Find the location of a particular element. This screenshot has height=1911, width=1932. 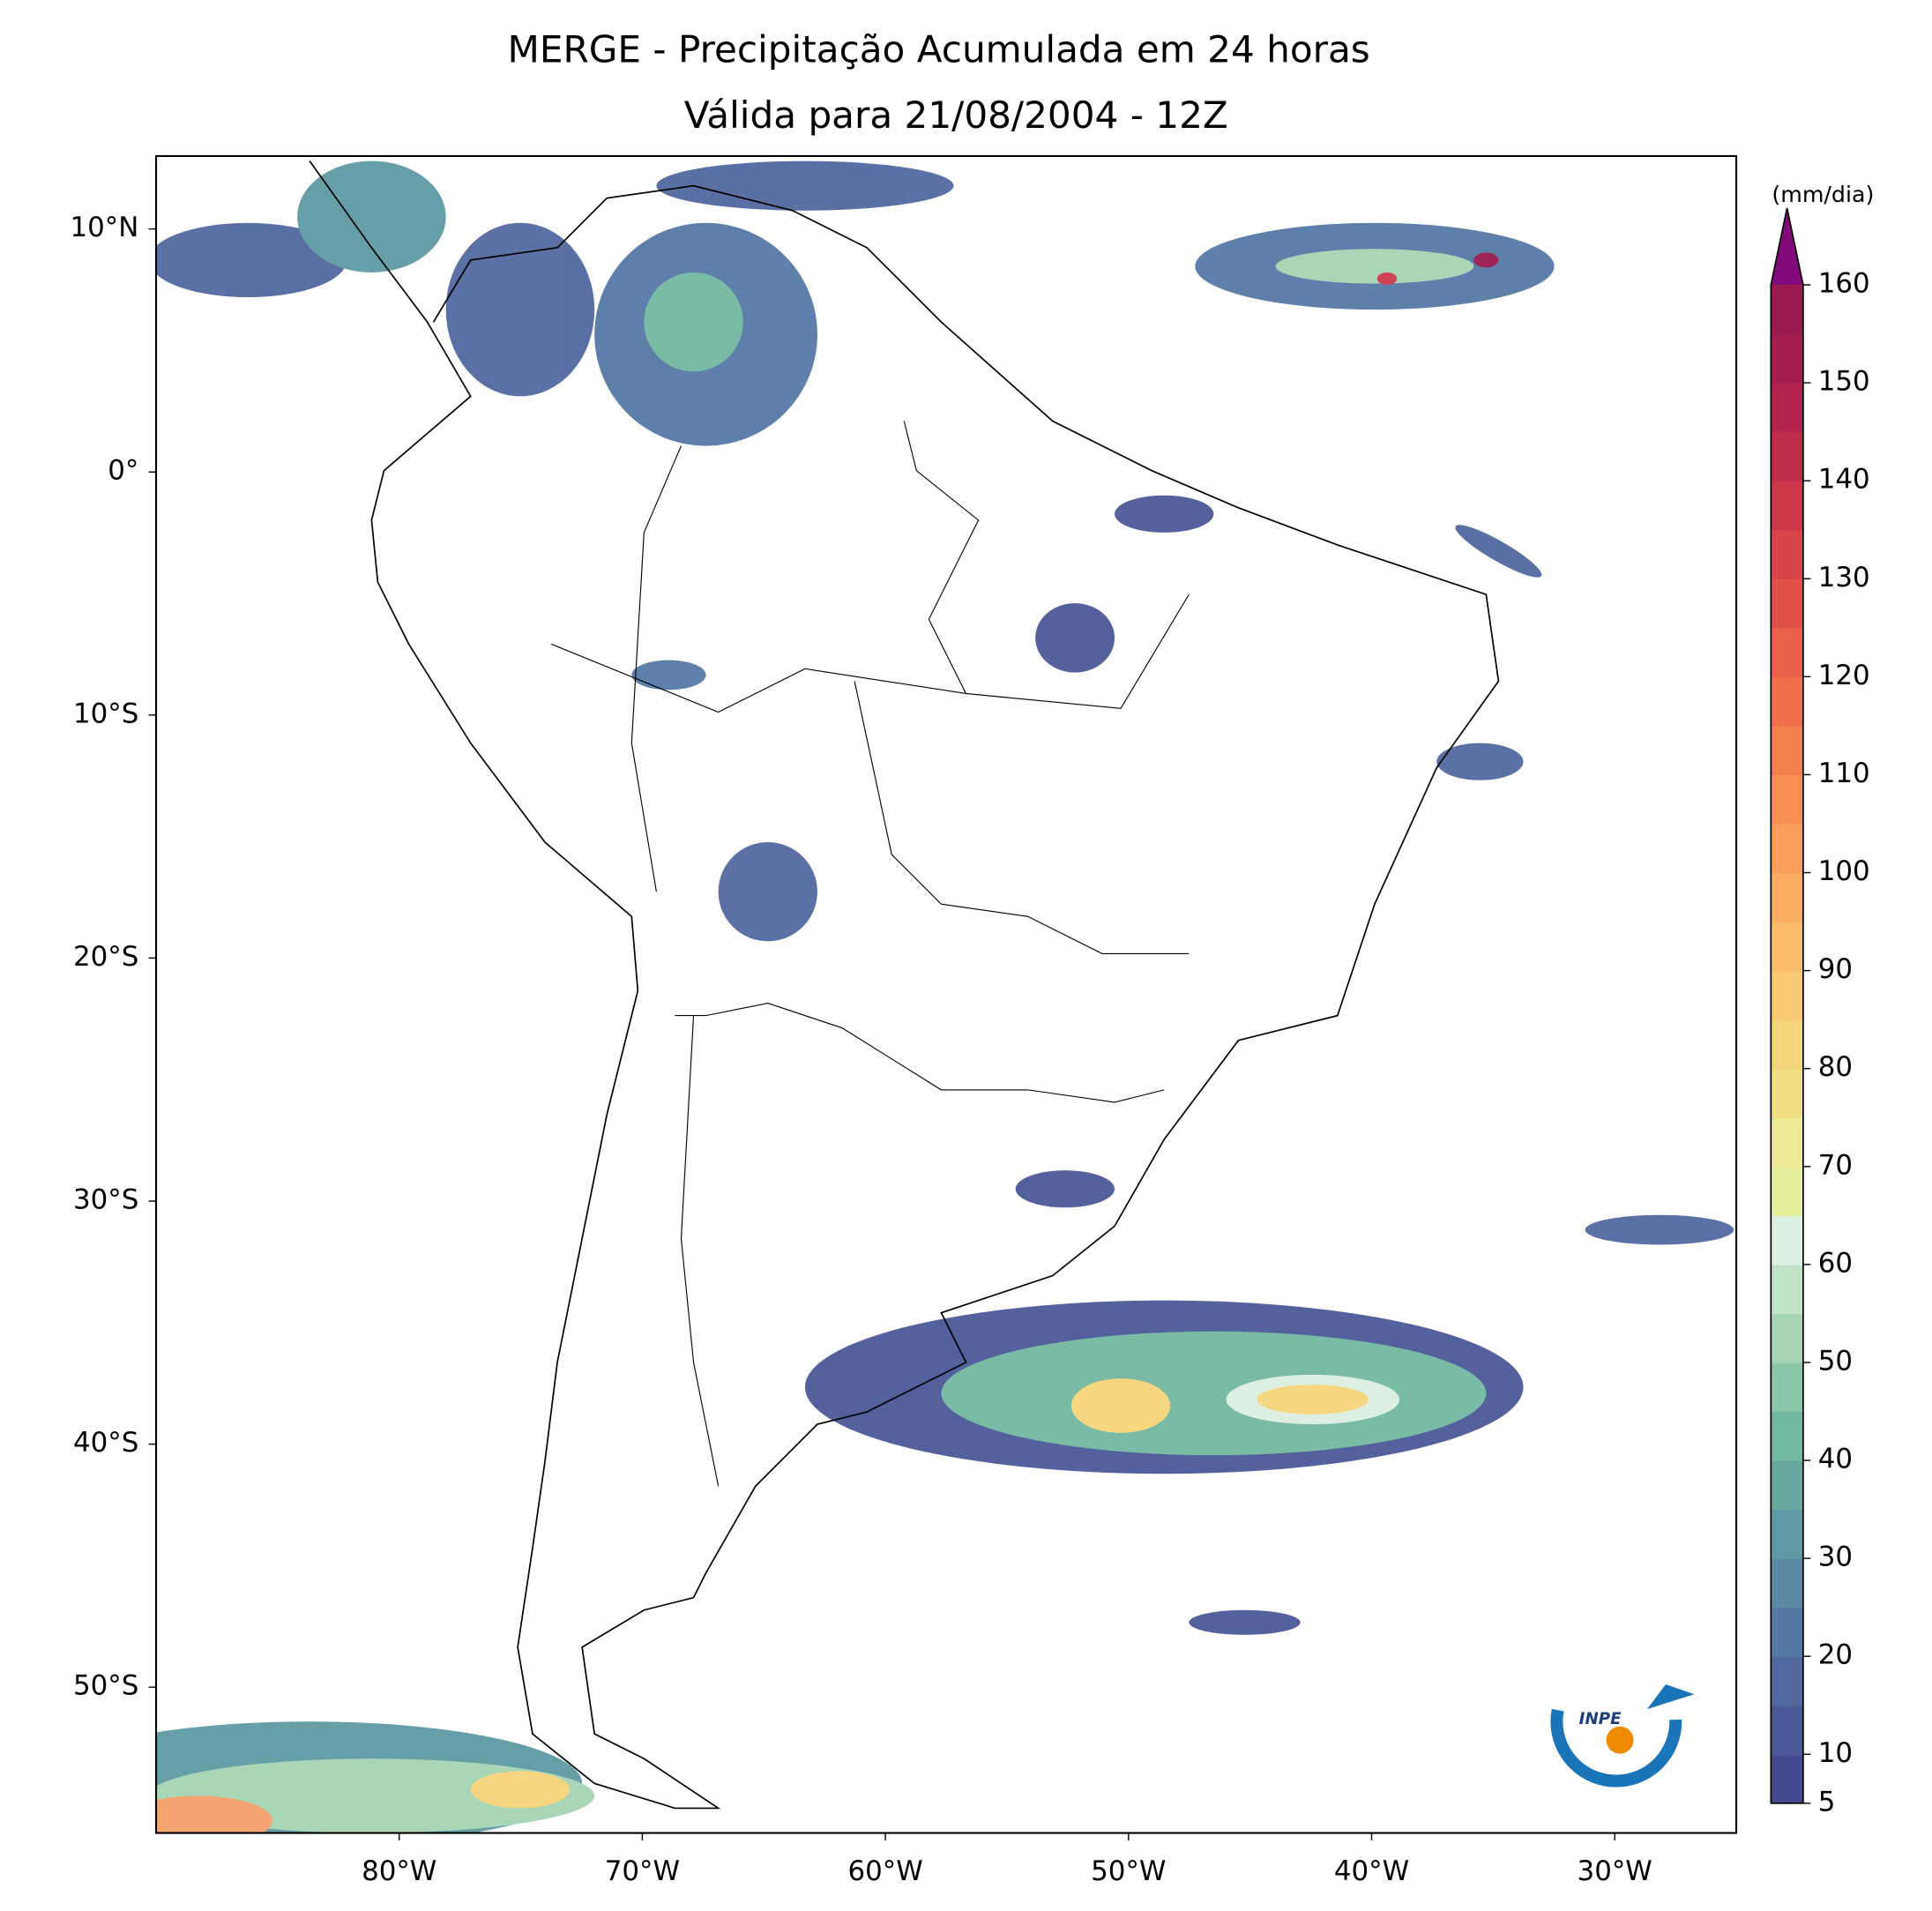

x-tick-label: 70°W is located at coordinates (642, 1871).